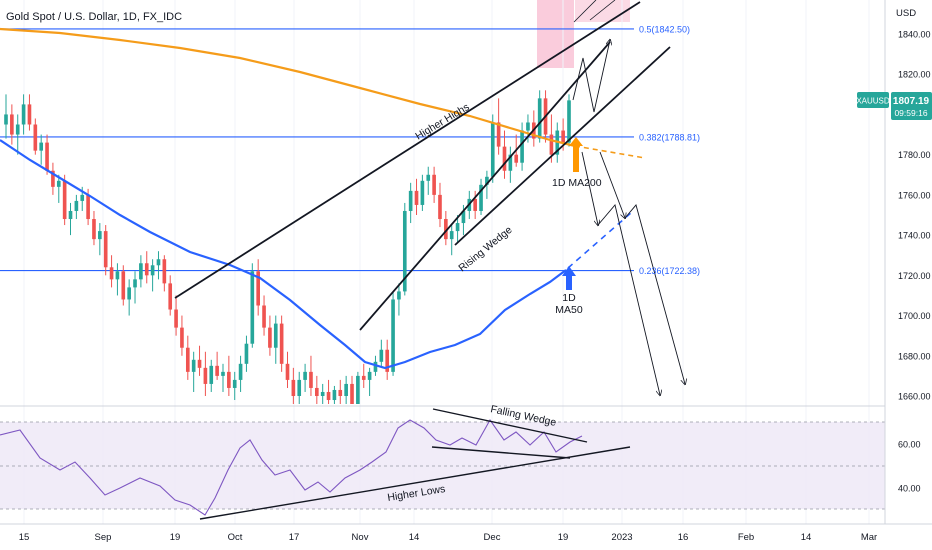  Describe the element at coordinates (654, 294) in the screenshot. I see `downside-projection-d` at that location.